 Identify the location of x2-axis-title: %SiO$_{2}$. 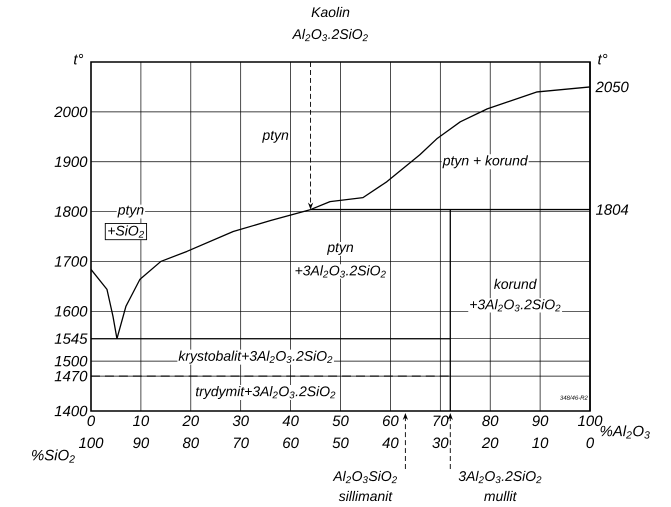
(53, 456).